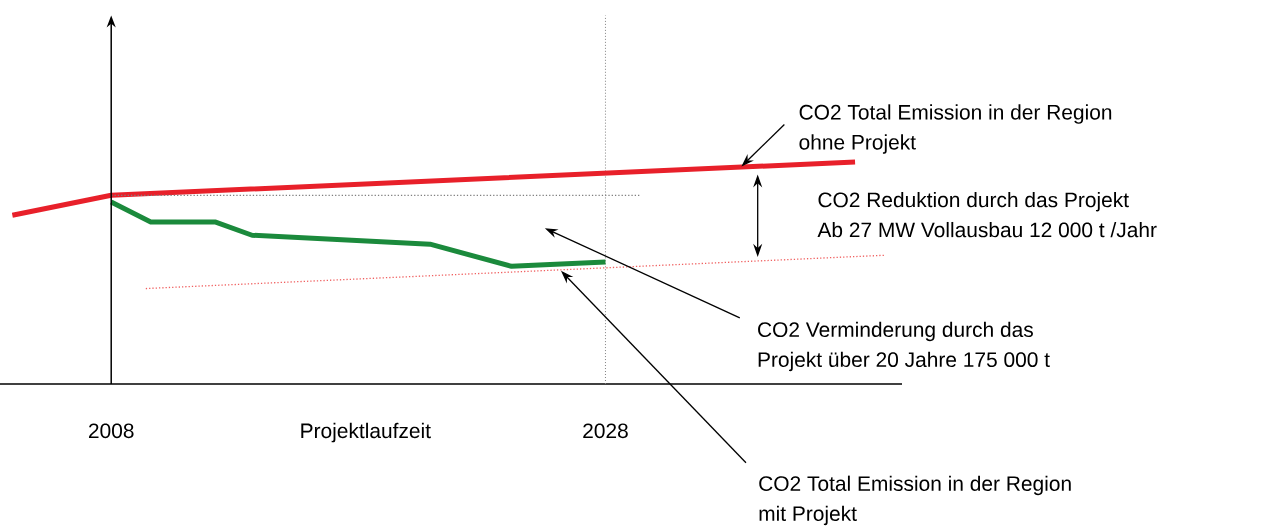 This screenshot has width=1266, height=528. Describe the element at coordinates (857, 144) in the screenshot. I see `text: ohne Projekt` at that location.